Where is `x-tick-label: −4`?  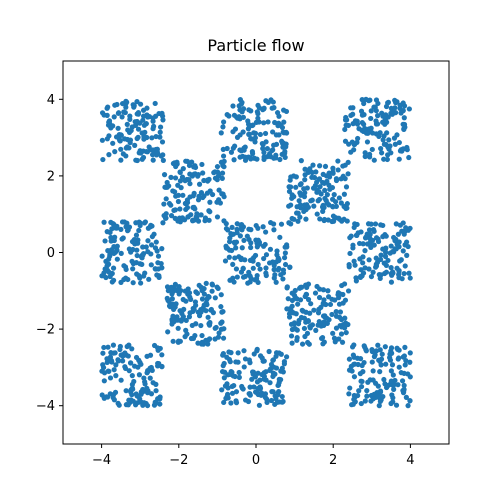
x-tick-label: −4 is located at coordinates (101, 460).